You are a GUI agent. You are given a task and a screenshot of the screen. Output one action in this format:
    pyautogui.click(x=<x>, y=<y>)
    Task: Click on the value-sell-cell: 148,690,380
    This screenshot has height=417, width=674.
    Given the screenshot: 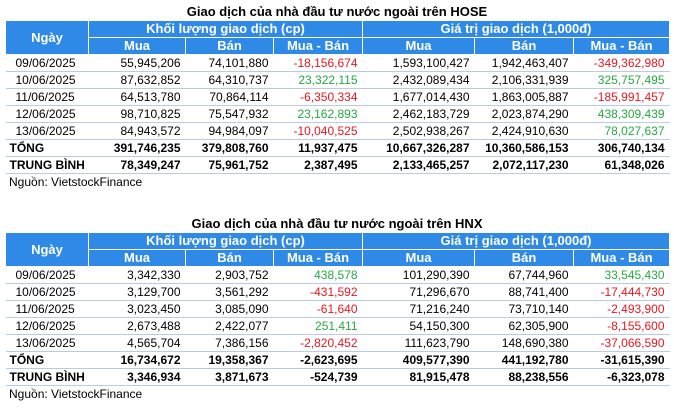 What is the action you would take?
    pyautogui.click(x=524, y=343)
    